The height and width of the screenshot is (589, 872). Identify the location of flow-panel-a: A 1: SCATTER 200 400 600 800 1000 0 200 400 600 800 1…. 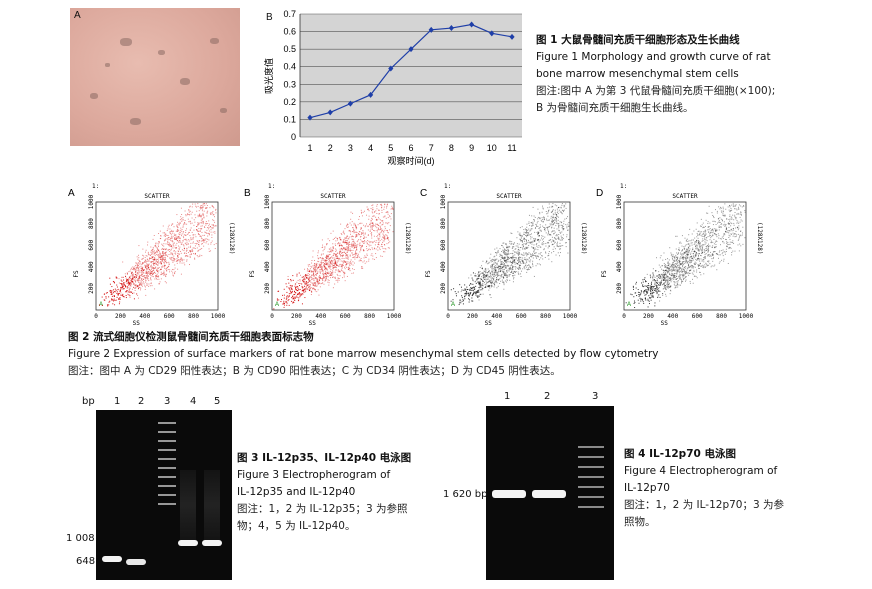
(151, 255).